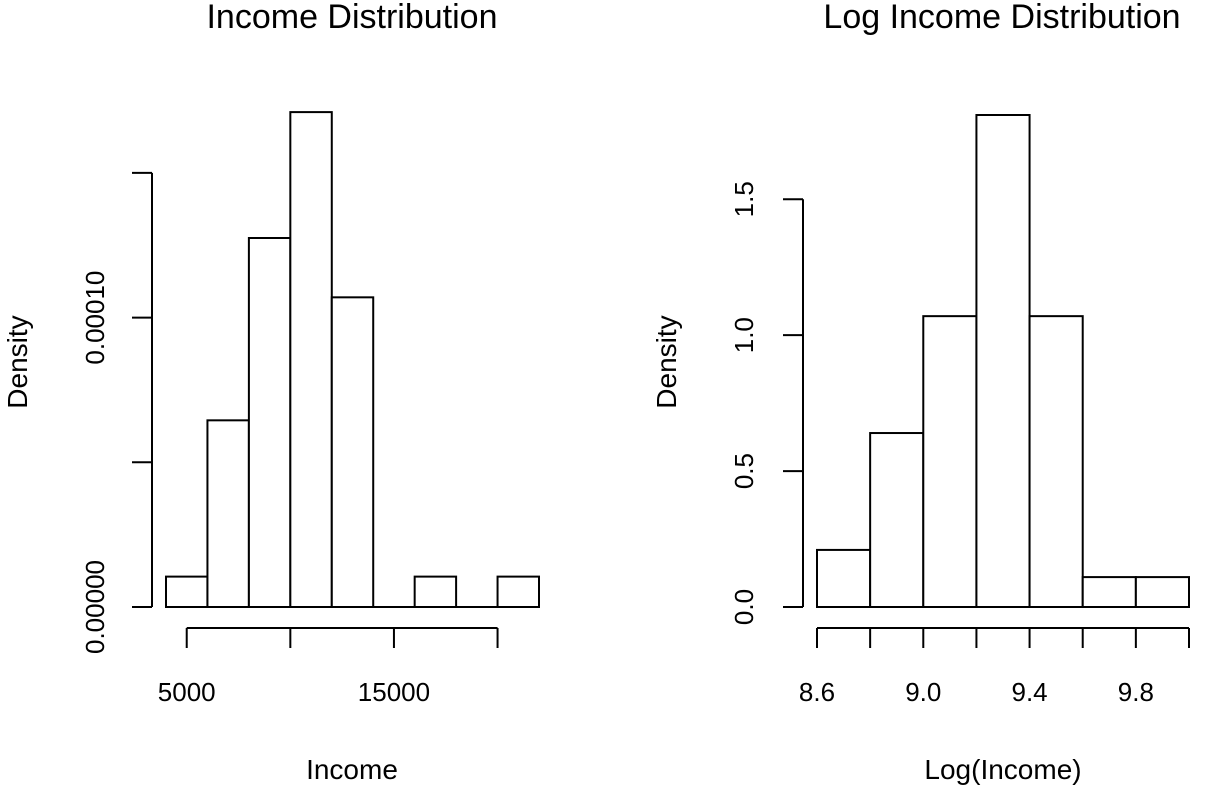 The width and height of the screenshot is (1210, 788). Describe the element at coordinates (994, 667) in the screenshot. I see `x-axis: 8.6 9.0 9.4 9.8` at that location.